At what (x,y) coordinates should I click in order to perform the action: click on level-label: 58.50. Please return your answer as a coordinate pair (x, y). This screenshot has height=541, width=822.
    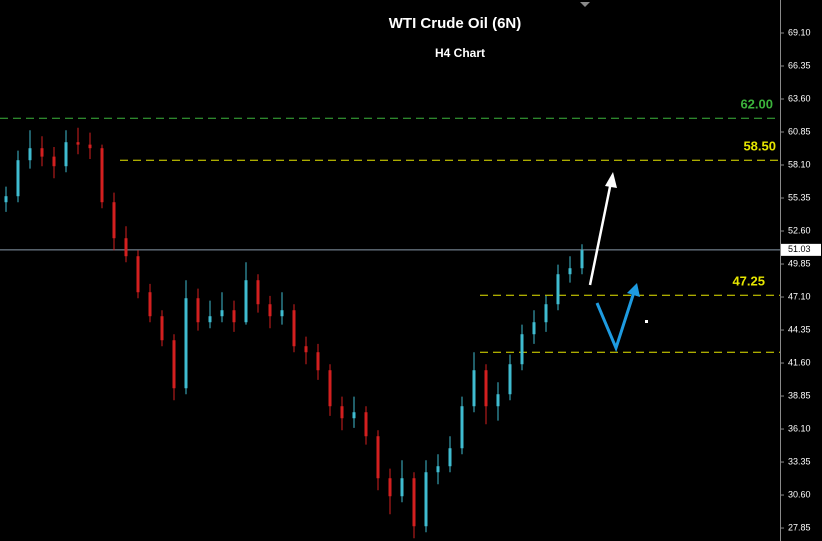
    Looking at the image, I should click on (759, 146).